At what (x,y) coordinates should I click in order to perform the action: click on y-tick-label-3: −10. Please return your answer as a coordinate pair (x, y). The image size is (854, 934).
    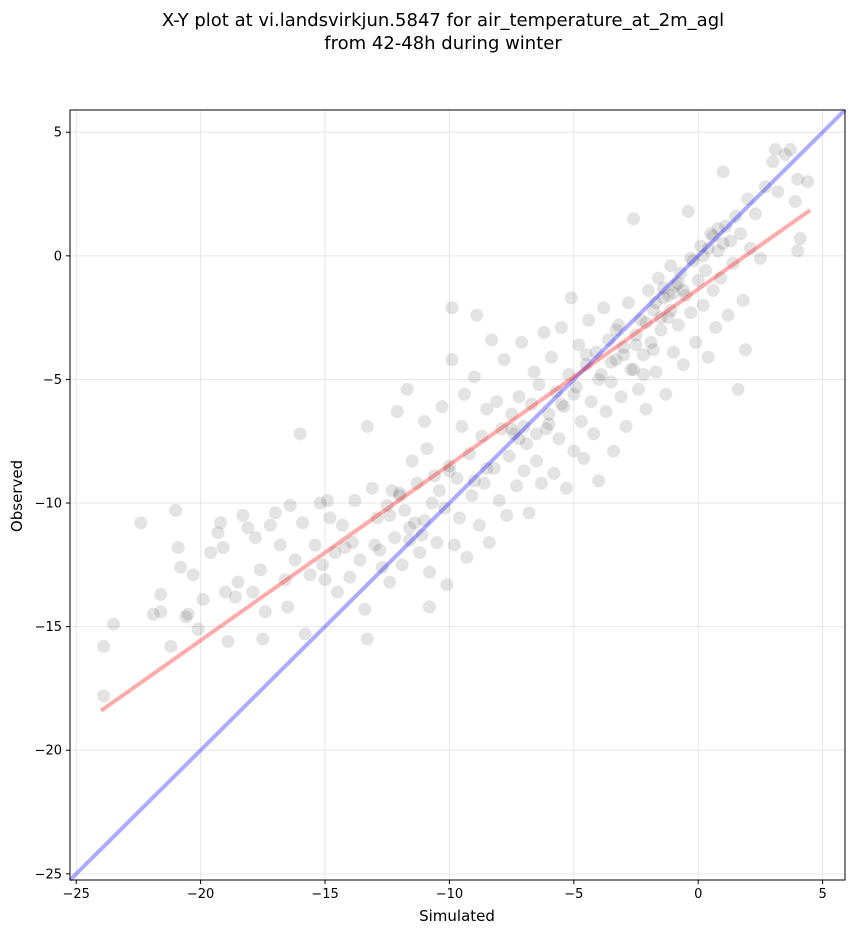
    Looking at the image, I should click on (48, 504).